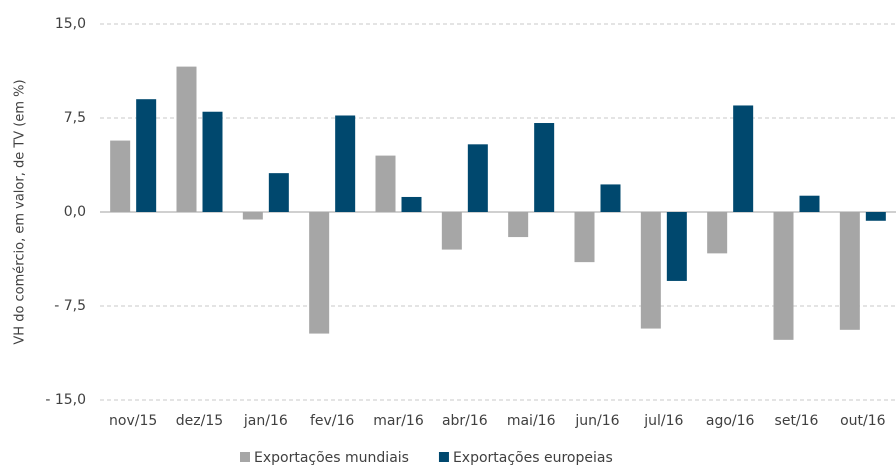 The image size is (896, 469). What do you see at coordinates (75, 118) in the screenshot?
I see `y-tick-label: 7,5` at bounding box center [75, 118].